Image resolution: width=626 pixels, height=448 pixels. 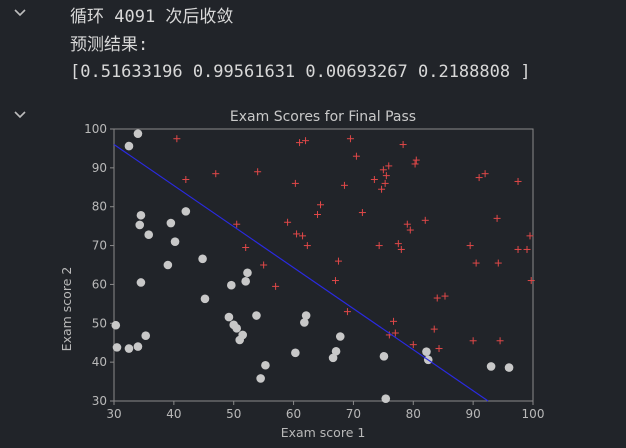 I want to click on chart-title: Exam Scores for Final Pass, so click(x=323, y=117).